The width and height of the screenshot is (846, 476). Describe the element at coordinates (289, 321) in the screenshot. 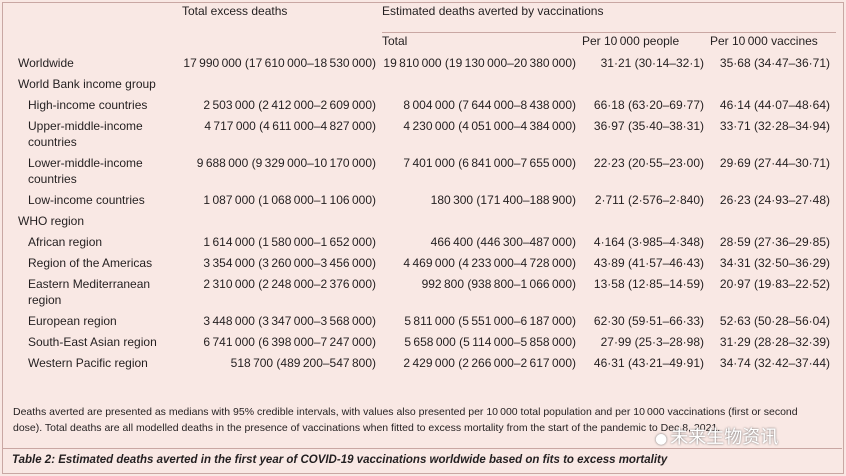

I see `cell-excess: 3 448 000 (3 347 000–3 568 000)` at that location.